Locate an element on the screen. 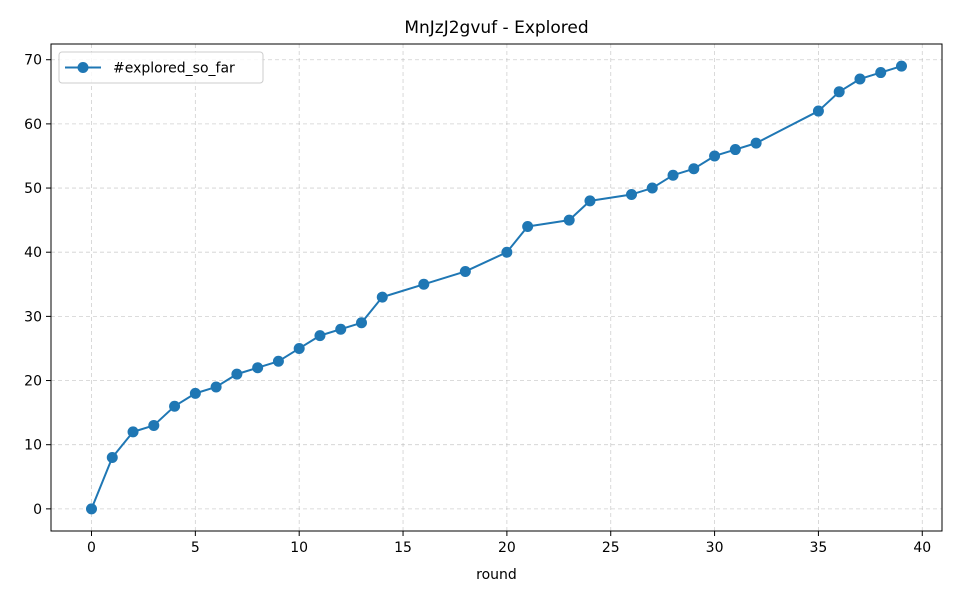  legend-box is located at coordinates (161, 67).